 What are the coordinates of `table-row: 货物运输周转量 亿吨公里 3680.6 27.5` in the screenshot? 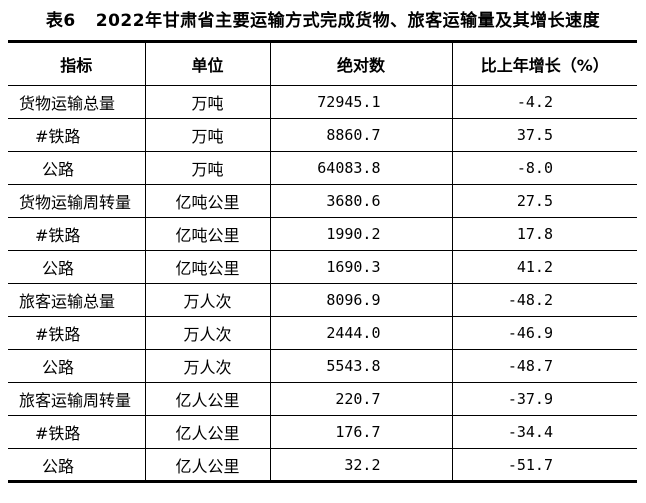 It's located at (322, 201).